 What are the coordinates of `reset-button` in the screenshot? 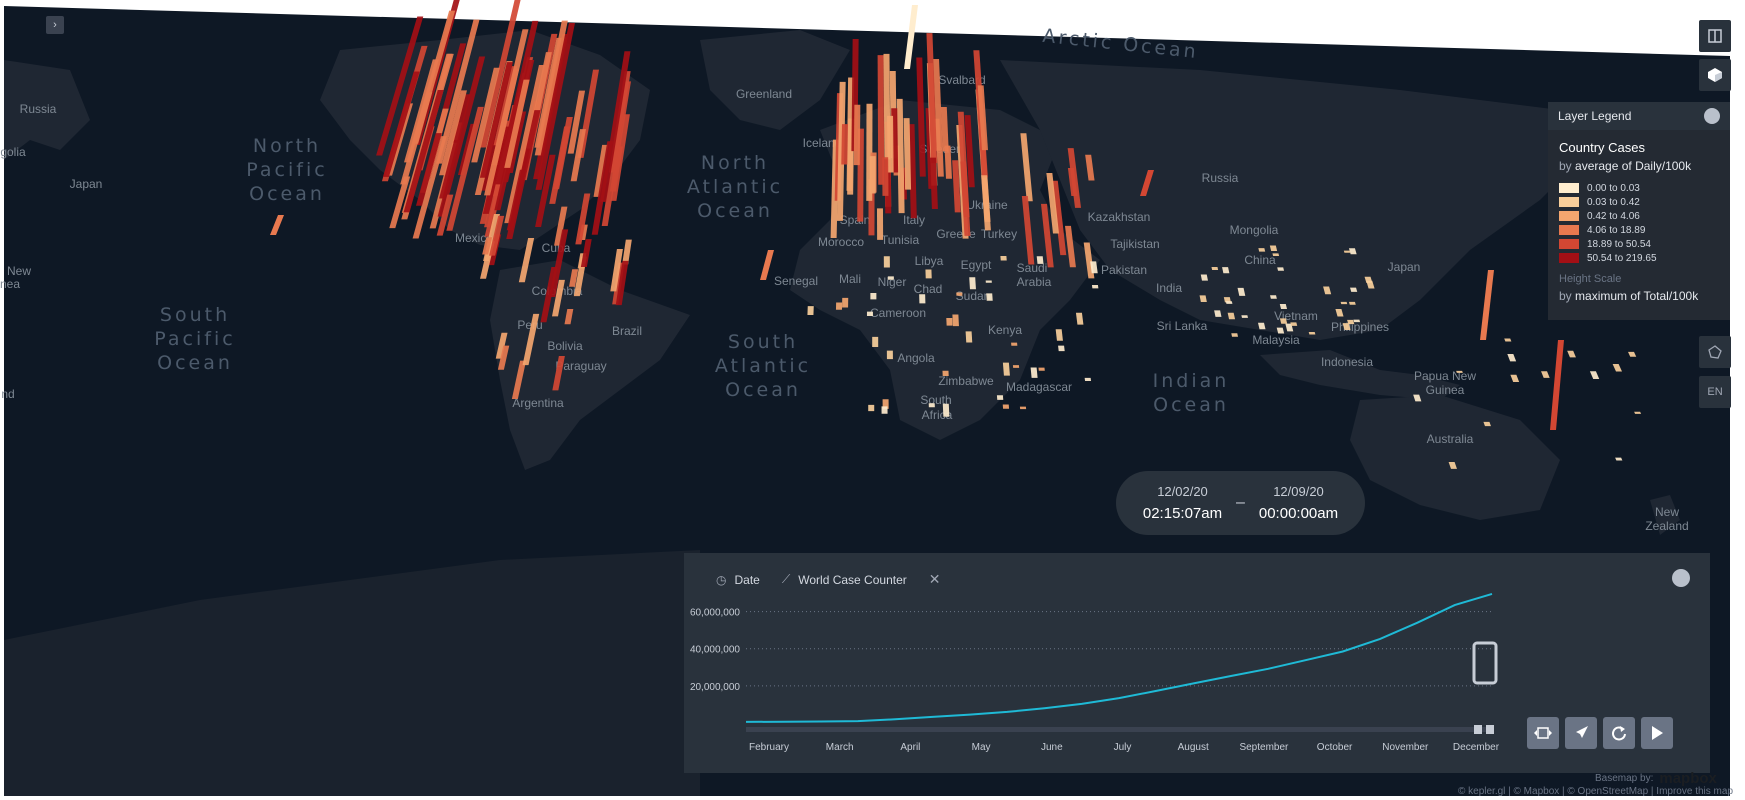 It's located at (1619, 733).